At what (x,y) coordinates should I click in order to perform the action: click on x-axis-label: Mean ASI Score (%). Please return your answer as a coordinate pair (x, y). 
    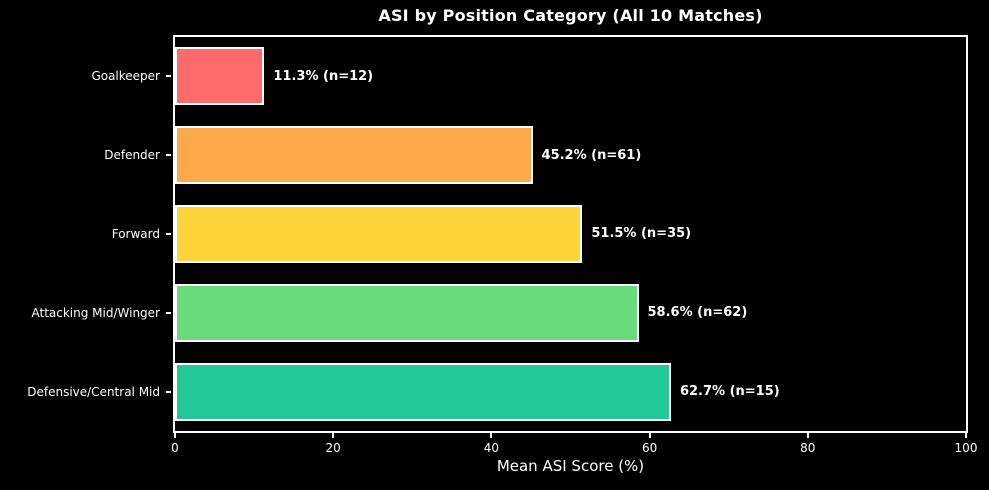
    Looking at the image, I should click on (570, 466).